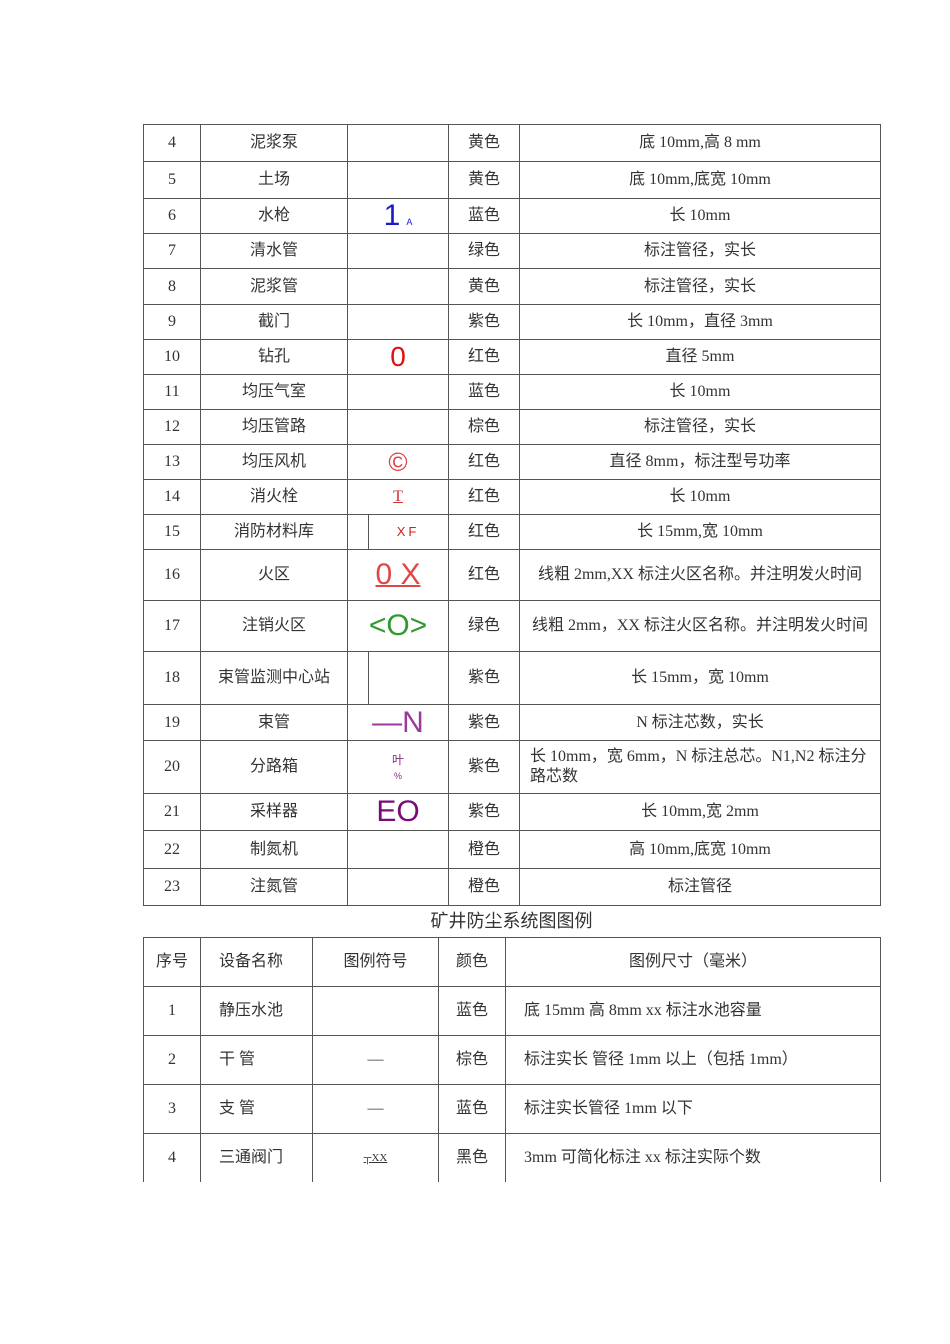 This screenshot has width=950, height=1344. Describe the element at coordinates (172, 251) in the screenshot. I see `row-number: 7` at that location.